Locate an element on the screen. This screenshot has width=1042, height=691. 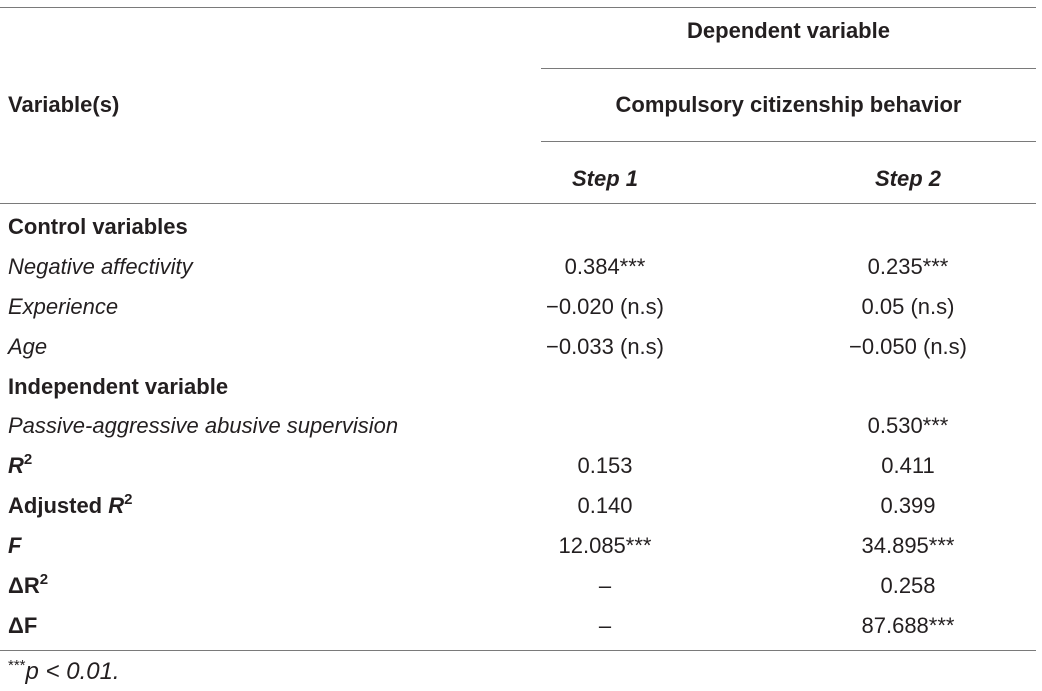
negative-affectivity-step1: 0.384*** is located at coordinates (605, 266).